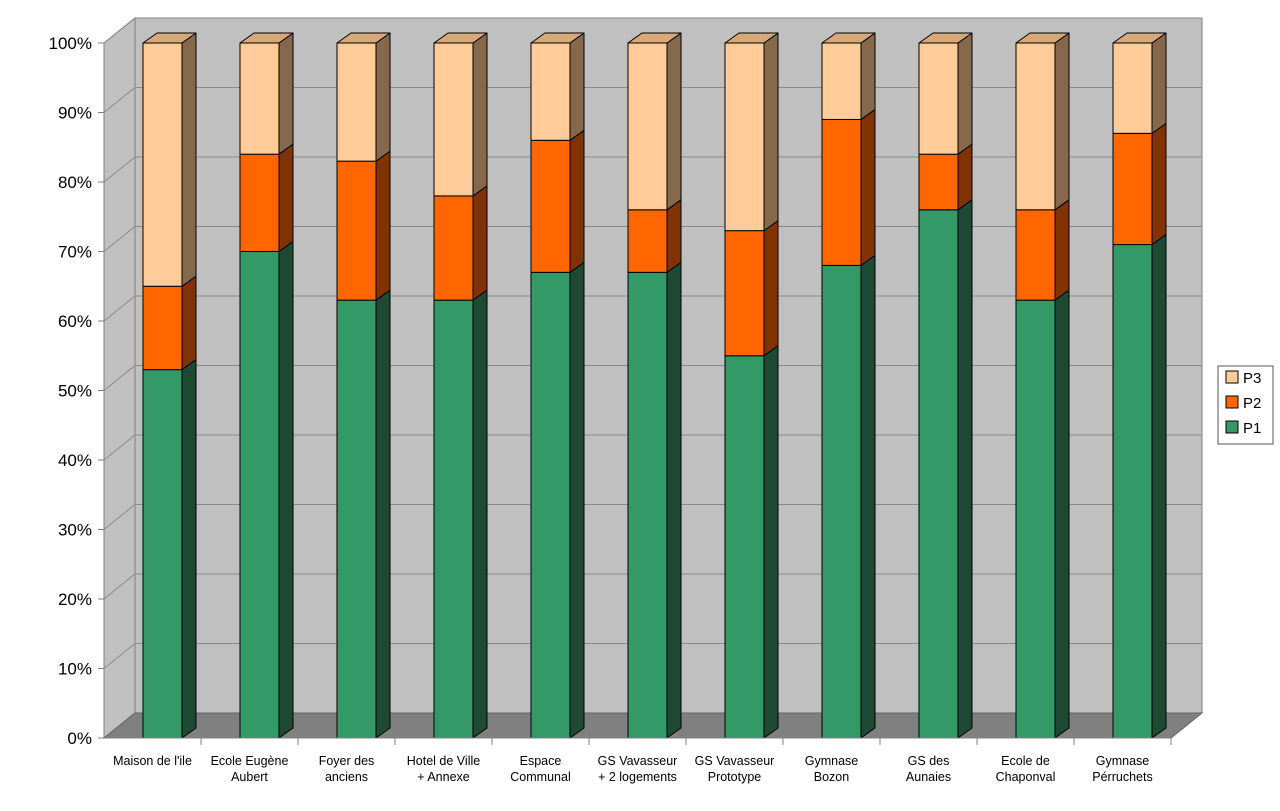  Describe the element at coordinates (638, 769) in the screenshot. I see `x-tick-label: GS Vavasseur + 2 logements` at that location.